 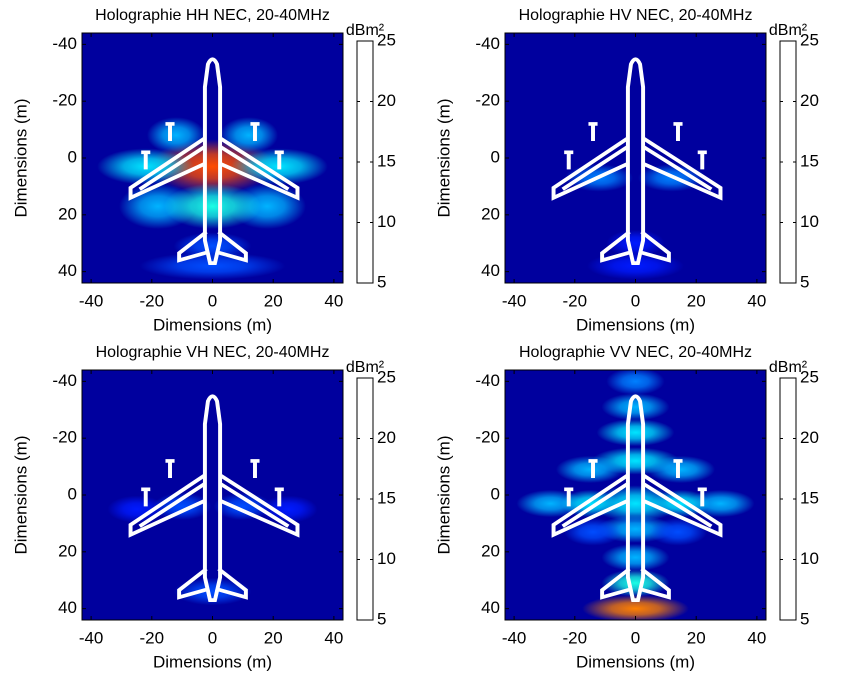 What do you see at coordinates (212, 15) in the screenshot?
I see `chart-title: Holographie HH NEC, 20-40MHz` at bounding box center [212, 15].